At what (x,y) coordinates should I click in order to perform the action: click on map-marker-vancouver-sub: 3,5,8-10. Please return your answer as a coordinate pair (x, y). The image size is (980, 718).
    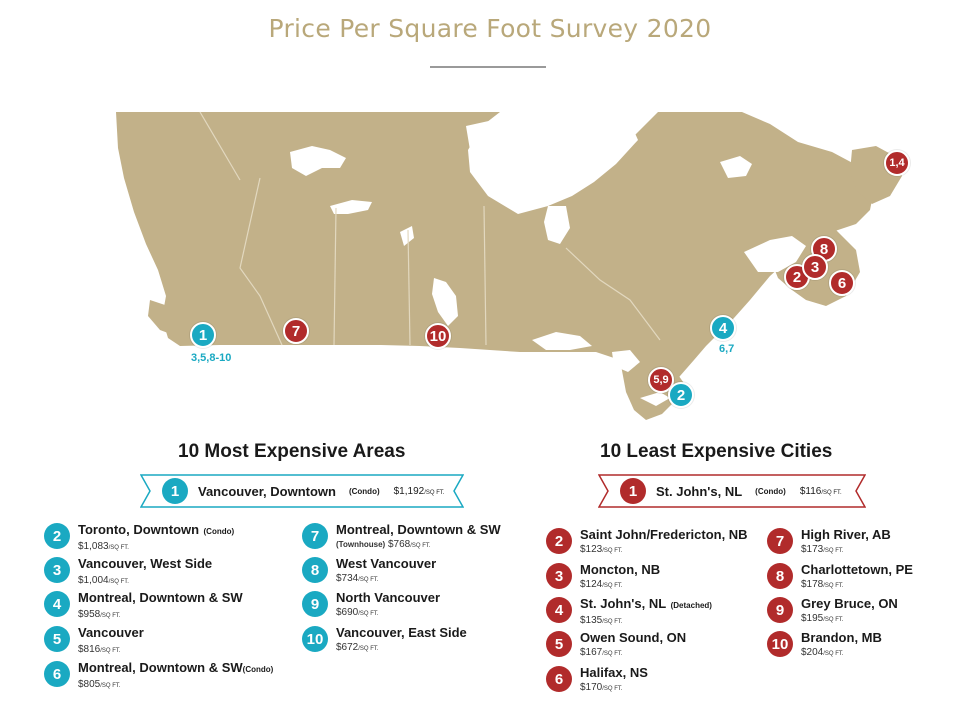
    Looking at the image, I should click on (211, 358).